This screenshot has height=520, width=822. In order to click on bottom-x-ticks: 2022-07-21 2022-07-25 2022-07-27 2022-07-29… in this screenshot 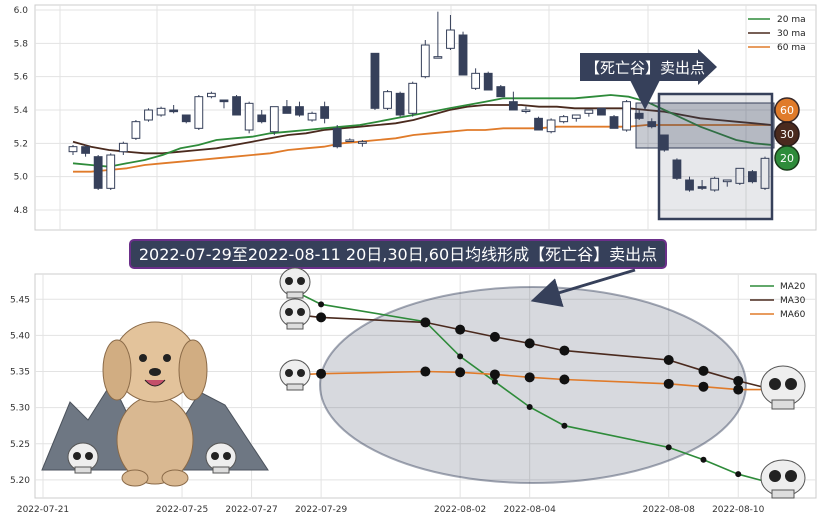, I will do `click(391, 510)`.